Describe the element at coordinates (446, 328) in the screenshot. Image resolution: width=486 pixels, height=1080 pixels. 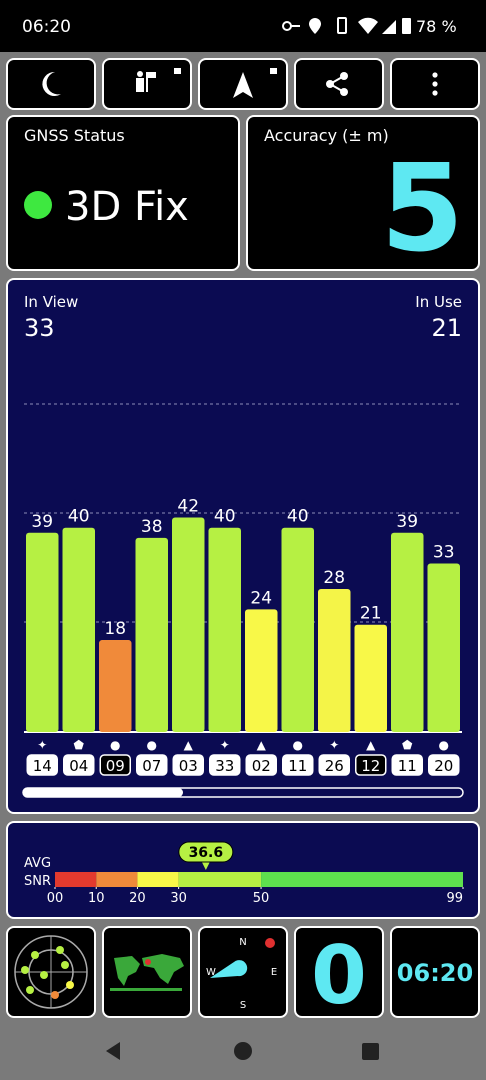
I see `in-use-value: 21` at that location.